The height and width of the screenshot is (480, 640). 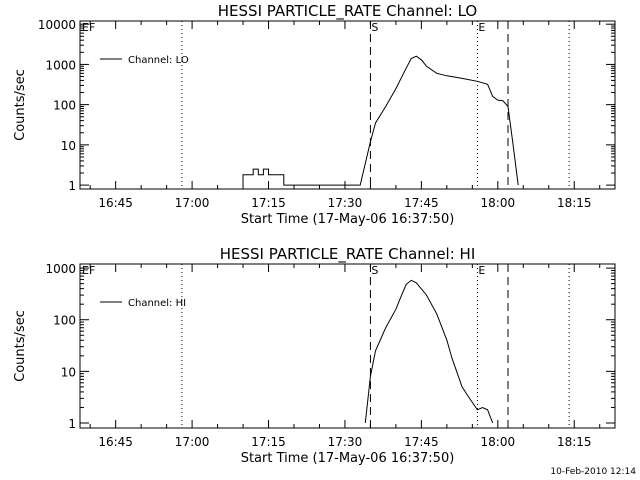 I want to click on legend-label: Channel: HI, so click(x=157, y=303).